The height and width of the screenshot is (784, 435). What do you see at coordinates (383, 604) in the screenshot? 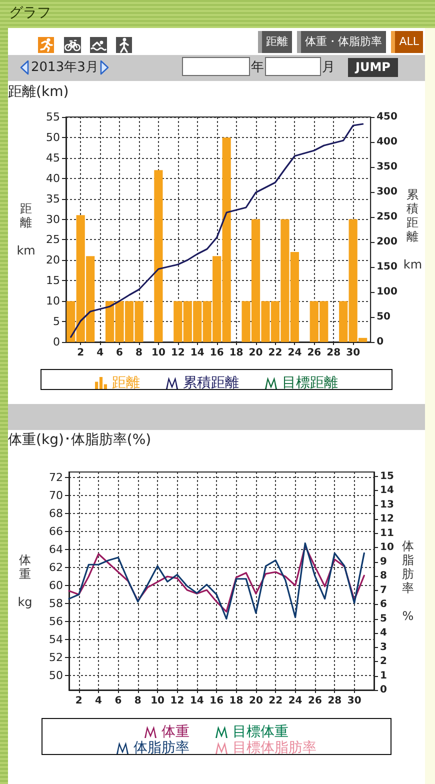
I see `y2-tick-label: 6` at bounding box center [383, 604].